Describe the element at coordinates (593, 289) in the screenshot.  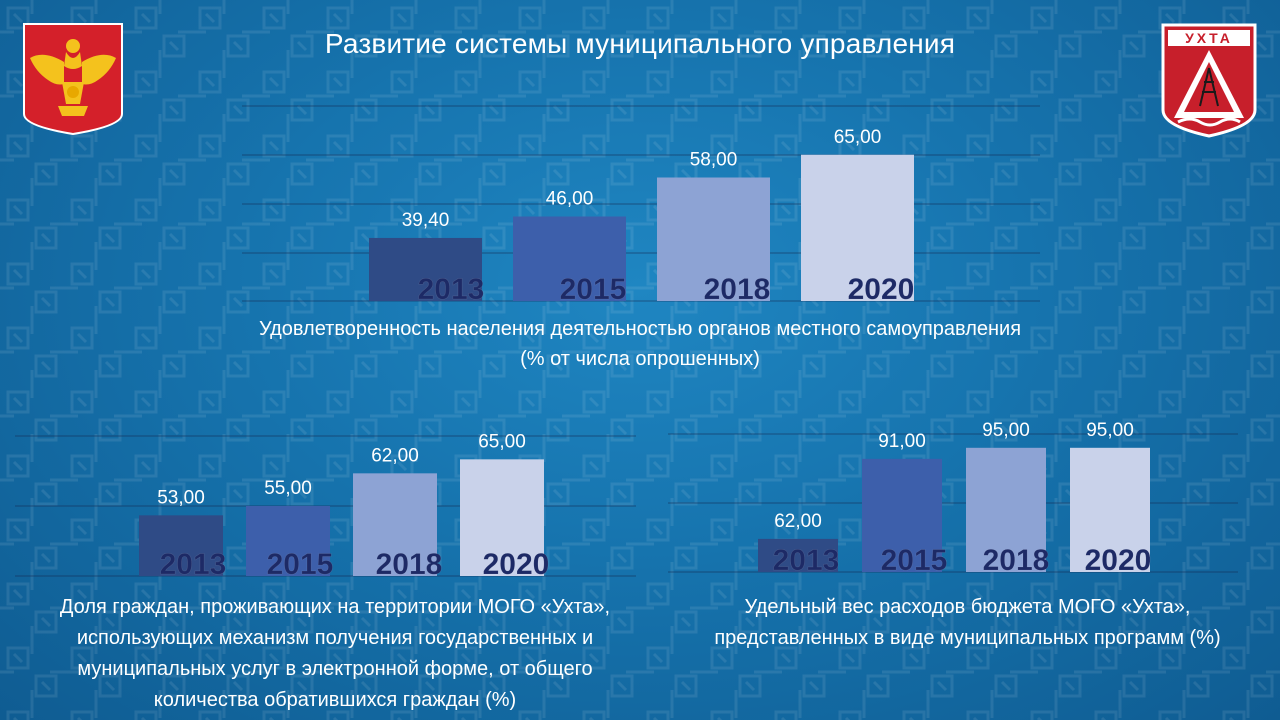
I see `year-label-top-2015: 2015` at that location.